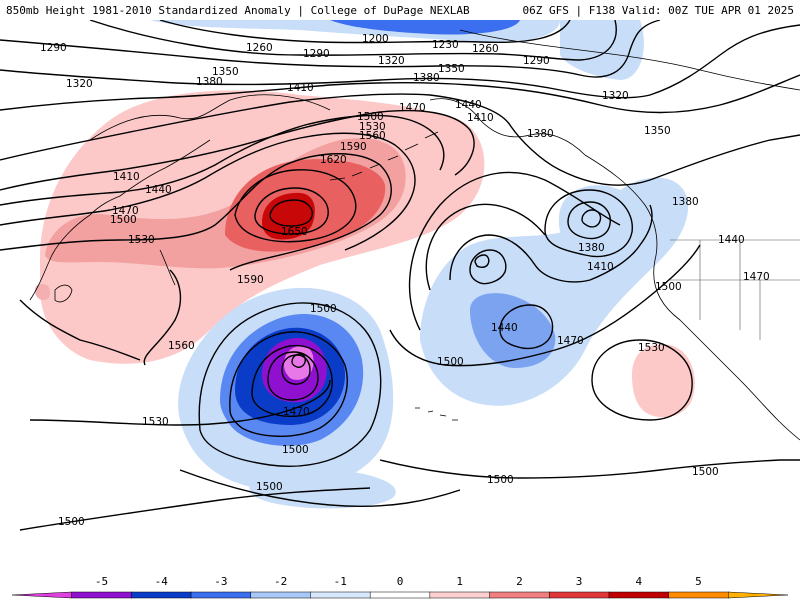  Describe the element at coordinates (638, 581) in the screenshot. I see `colorbar-tick-label: 4` at that location.